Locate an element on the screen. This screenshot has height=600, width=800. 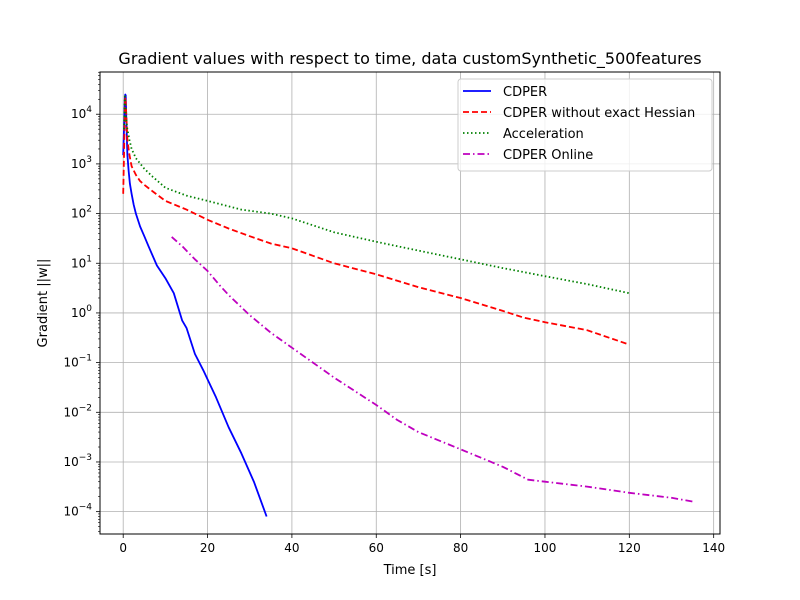
legend-label-3: Acceleration is located at coordinates (543, 134).